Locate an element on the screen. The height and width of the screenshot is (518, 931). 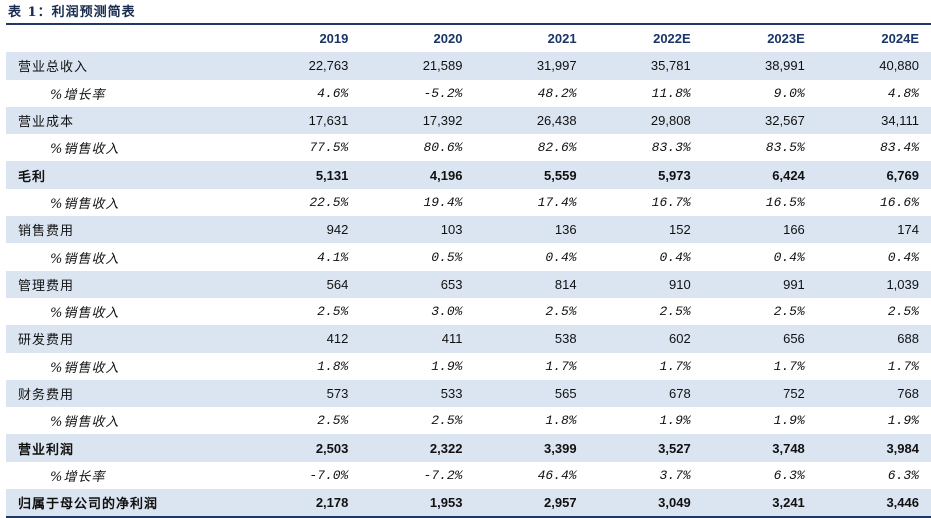
cell-value: 4.8% is located at coordinates (903, 93).